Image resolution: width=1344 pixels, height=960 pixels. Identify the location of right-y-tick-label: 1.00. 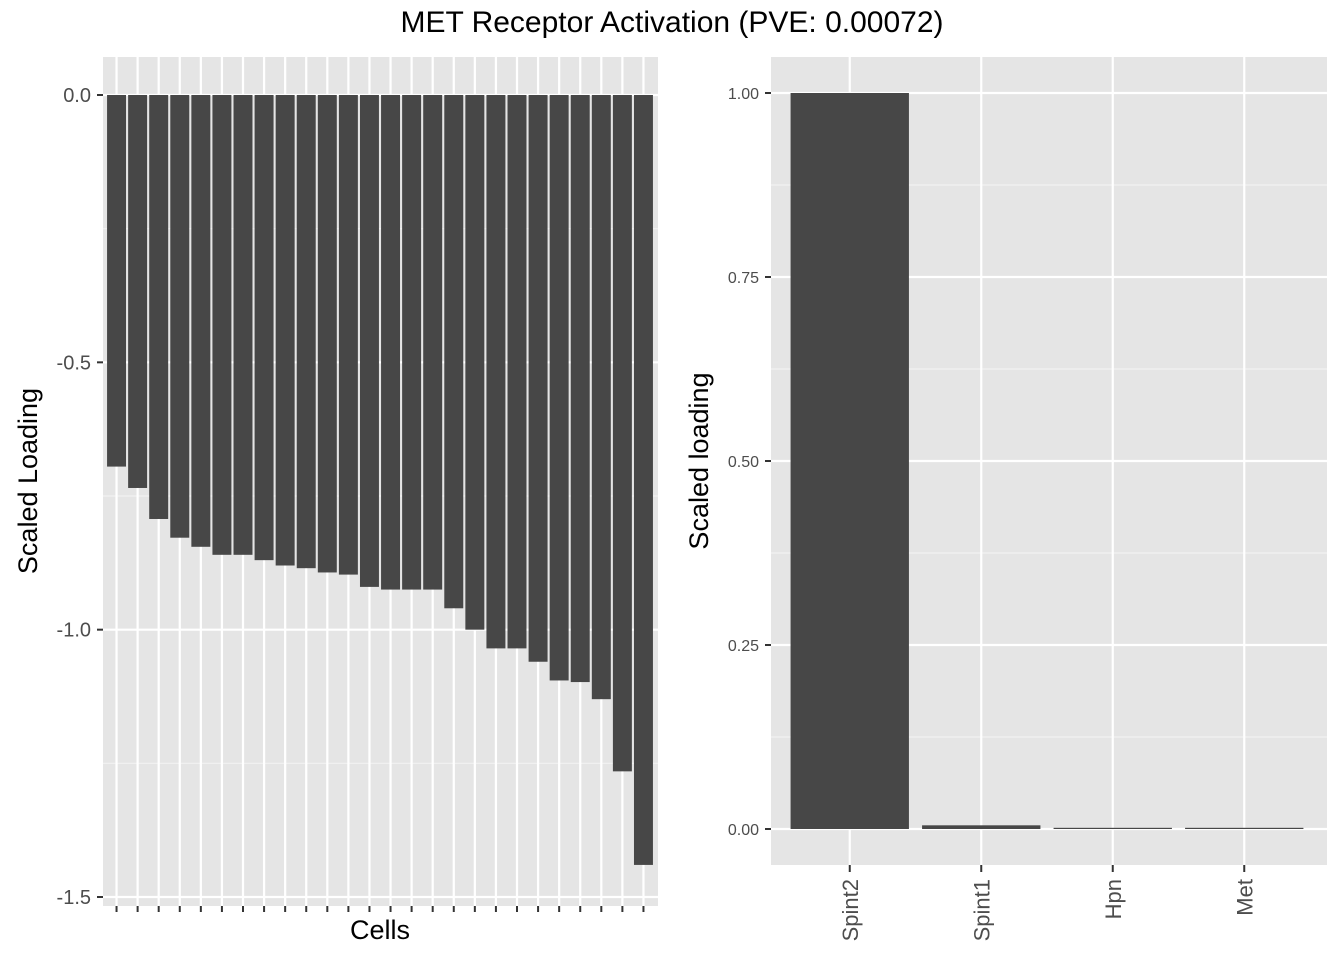
(743, 94).